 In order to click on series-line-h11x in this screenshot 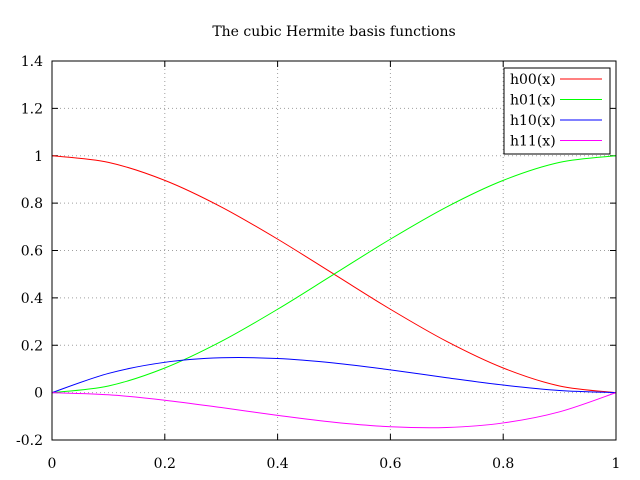, I will do `click(334, 410)`.